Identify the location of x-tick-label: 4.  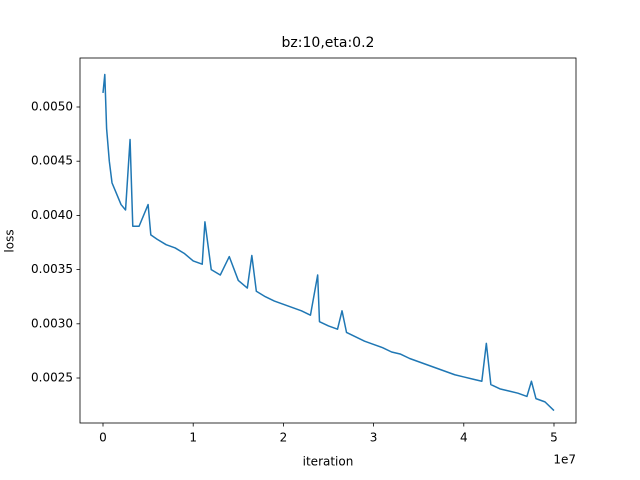
(464, 438).